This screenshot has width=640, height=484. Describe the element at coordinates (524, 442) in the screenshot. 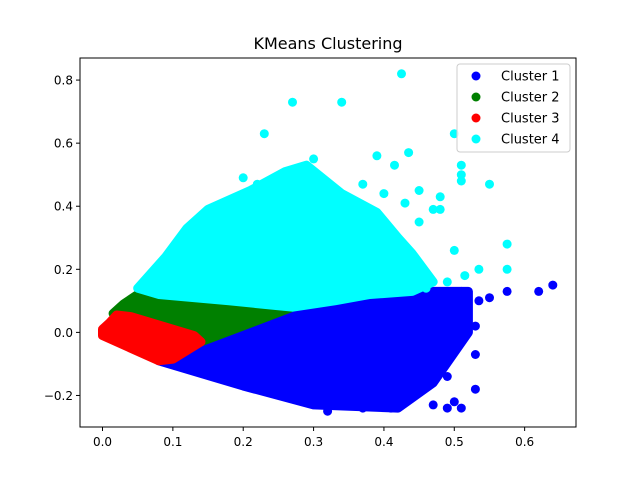

I see `x-tick-label: 0.6` at that location.